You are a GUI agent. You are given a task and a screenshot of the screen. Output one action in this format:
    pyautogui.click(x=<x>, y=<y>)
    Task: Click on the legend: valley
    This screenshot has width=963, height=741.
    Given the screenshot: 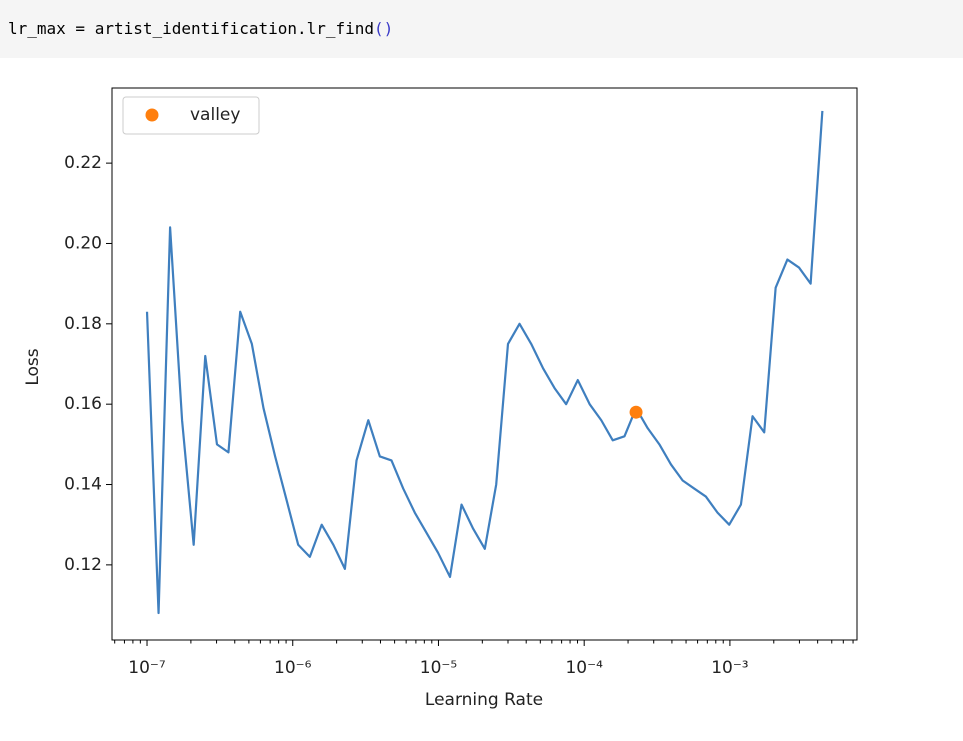 What is the action you would take?
    pyautogui.click(x=191, y=115)
    